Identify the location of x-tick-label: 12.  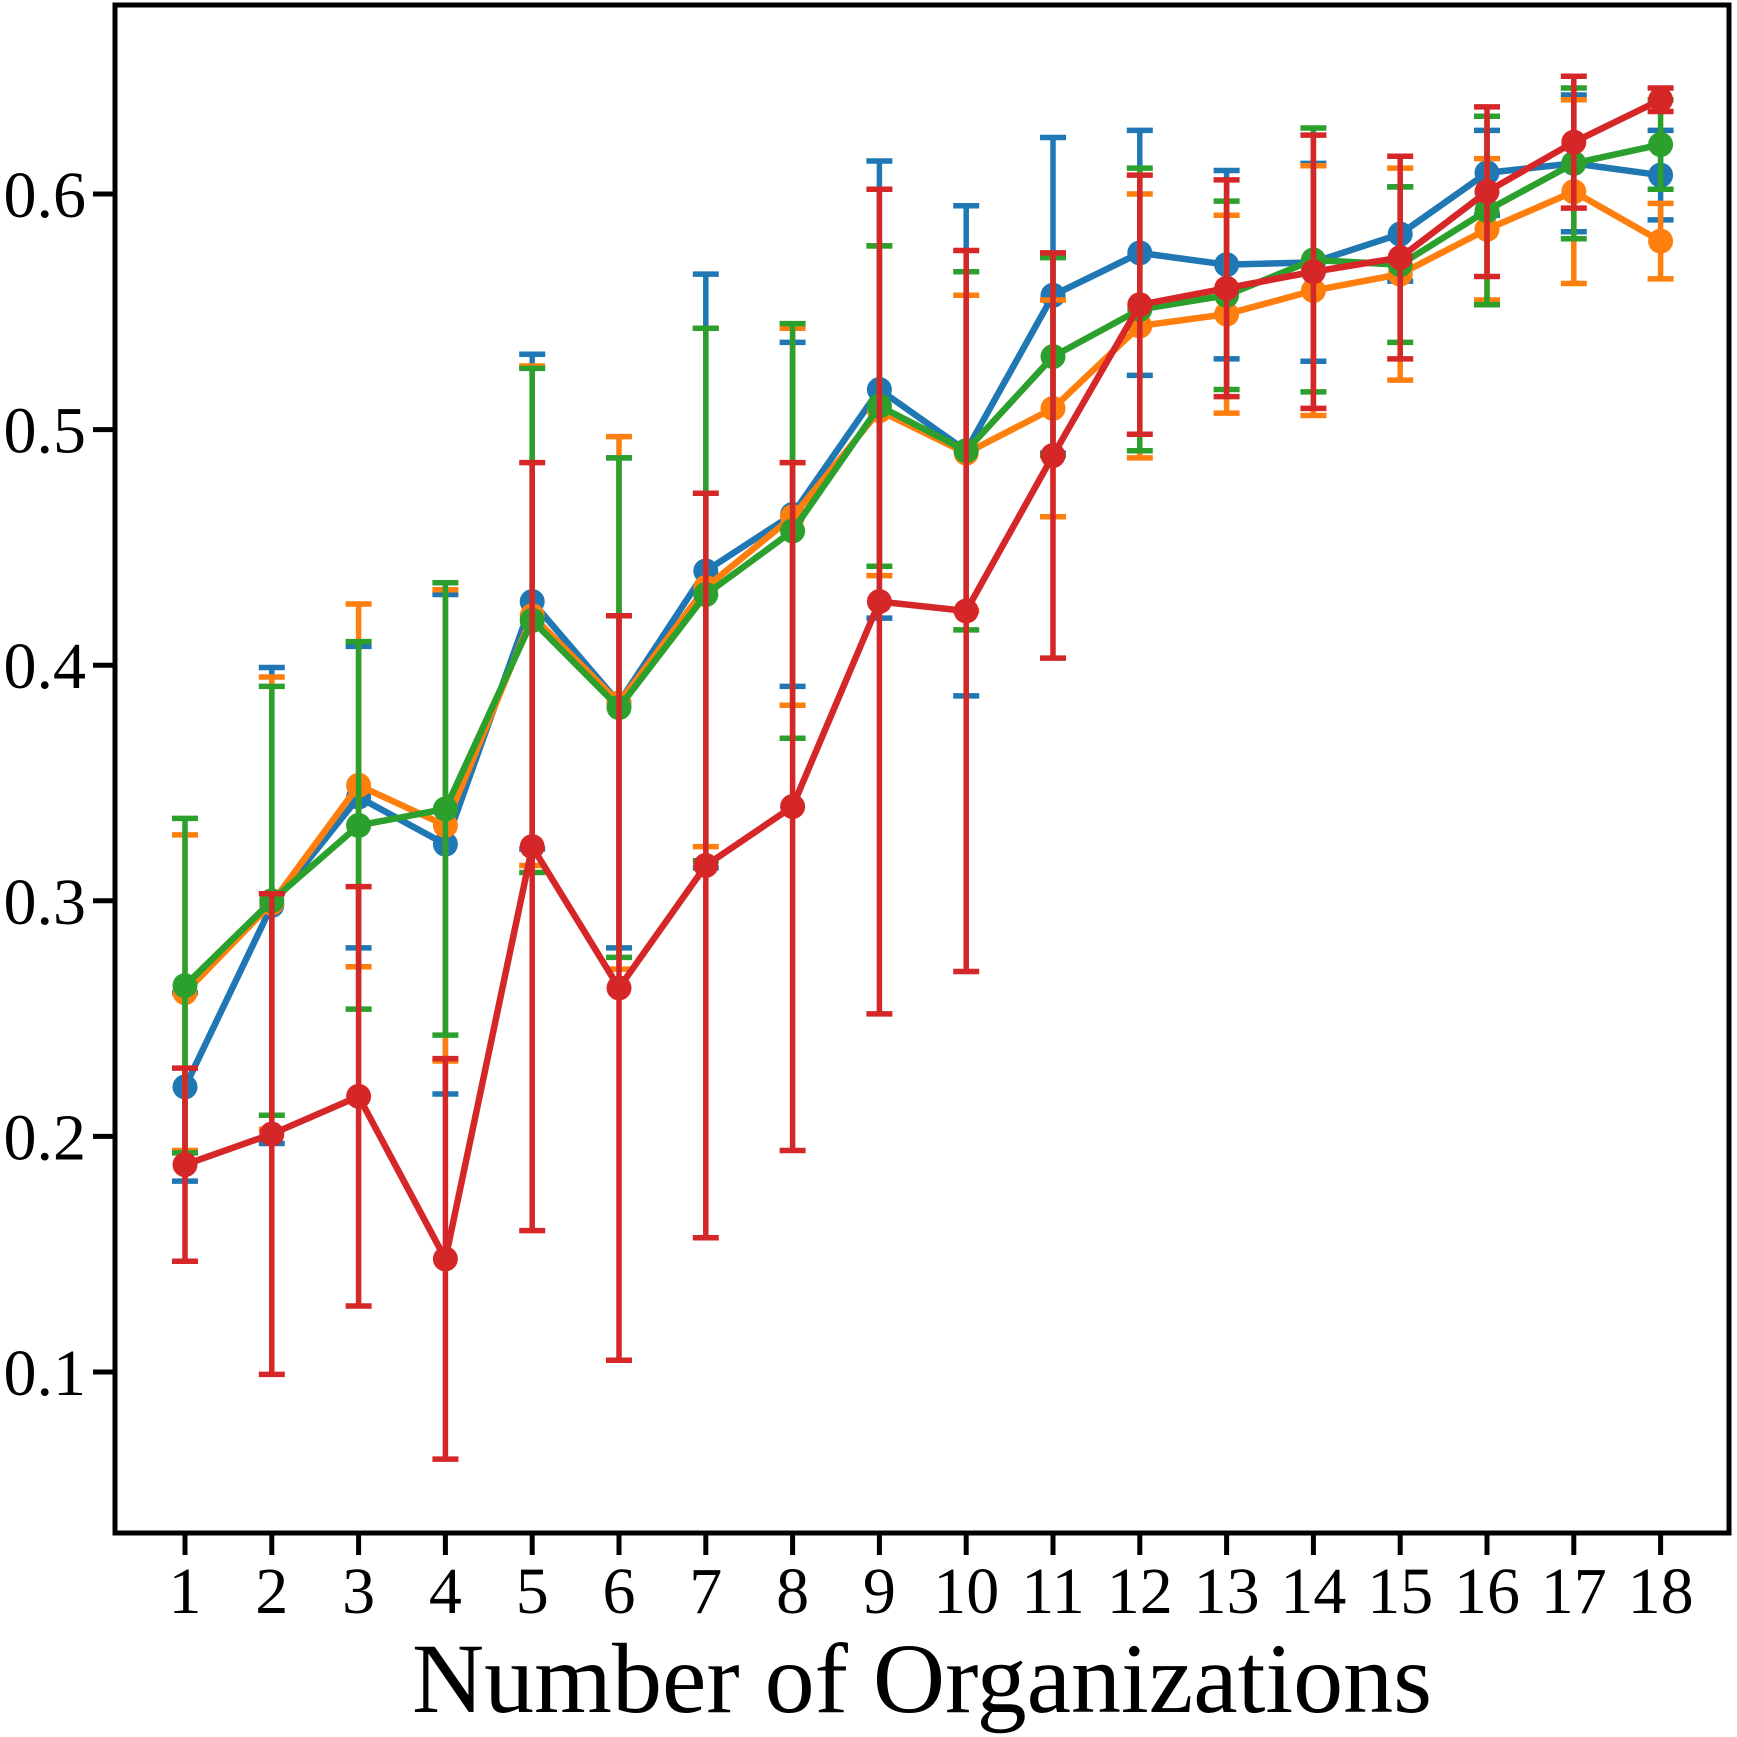
(1140, 1591).